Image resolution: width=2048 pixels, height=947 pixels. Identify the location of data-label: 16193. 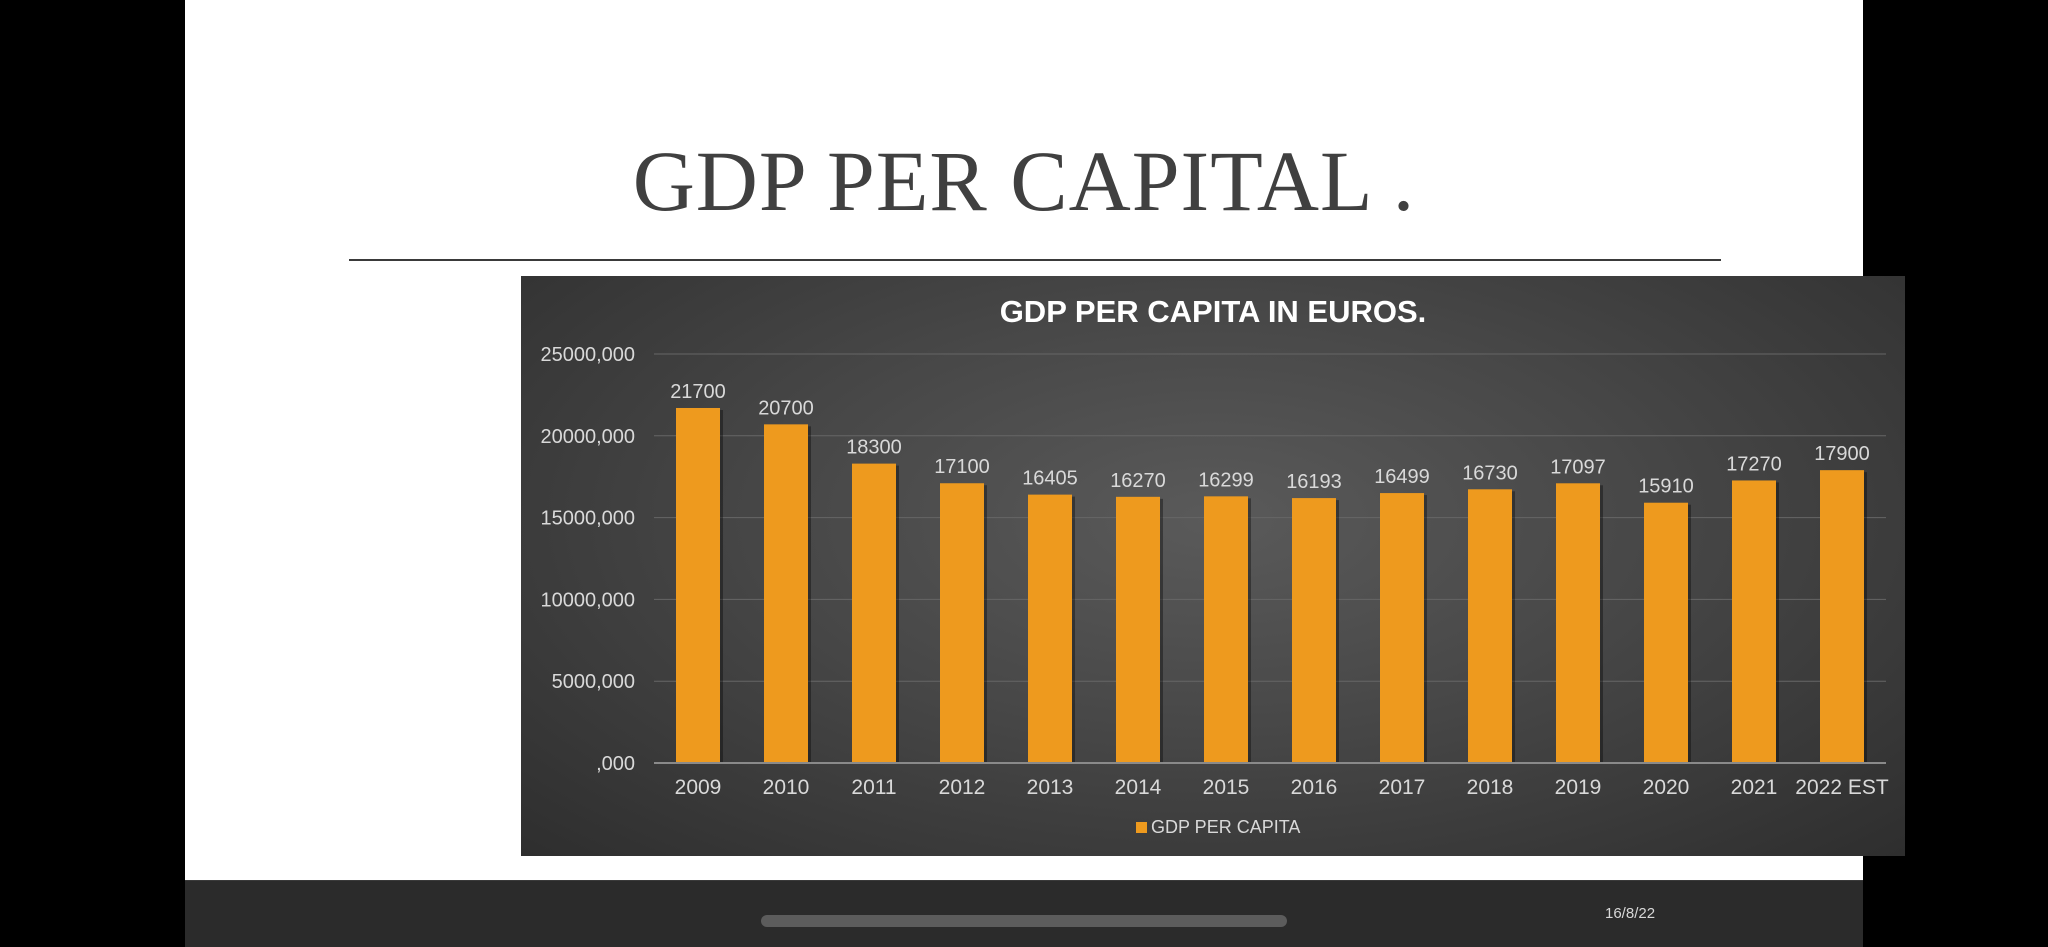
(1314, 482).